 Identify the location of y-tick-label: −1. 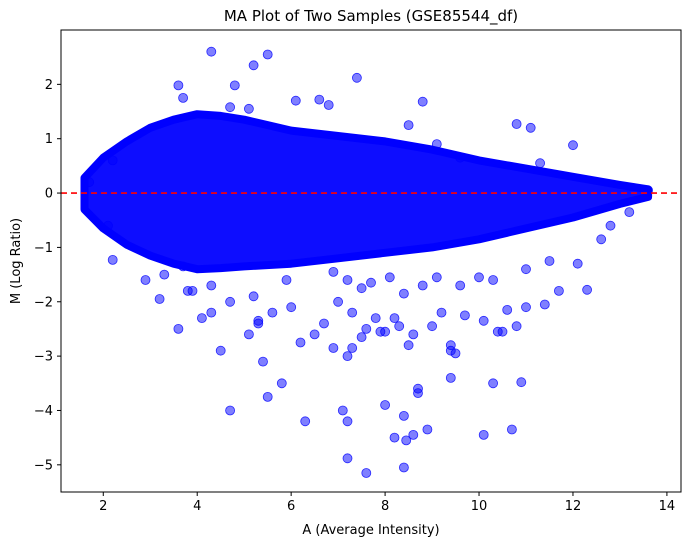
(43, 248).